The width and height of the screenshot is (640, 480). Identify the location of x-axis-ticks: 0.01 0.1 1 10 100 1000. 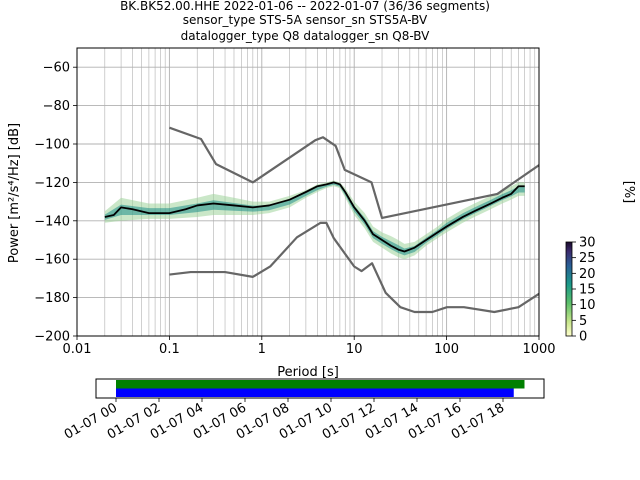
(309, 346).